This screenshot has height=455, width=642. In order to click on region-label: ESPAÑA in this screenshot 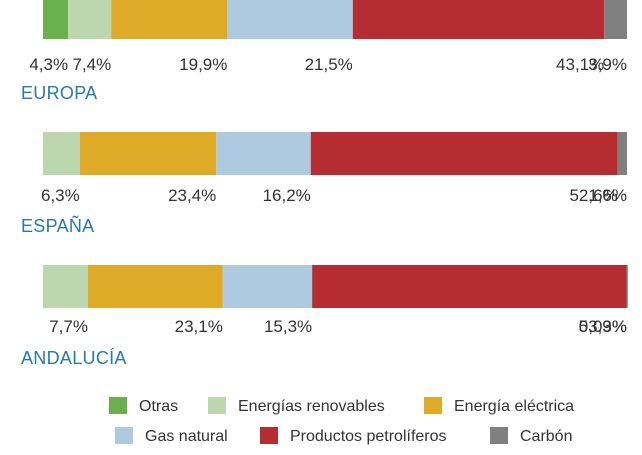, I will do `click(58, 225)`.